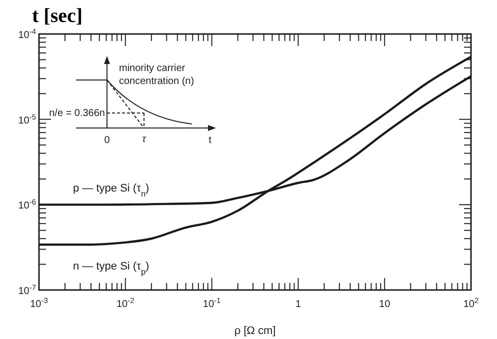 The height and width of the screenshot is (339, 497). What do you see at coordinates (385, 304) in the screenshot?
I see `x-tick-label: 10` at bounding box center [385, 304].